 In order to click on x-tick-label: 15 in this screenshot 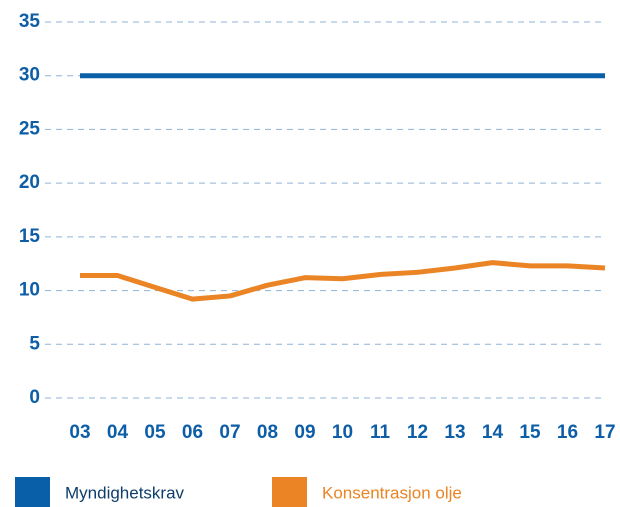, I will do `click(530, 432)`.